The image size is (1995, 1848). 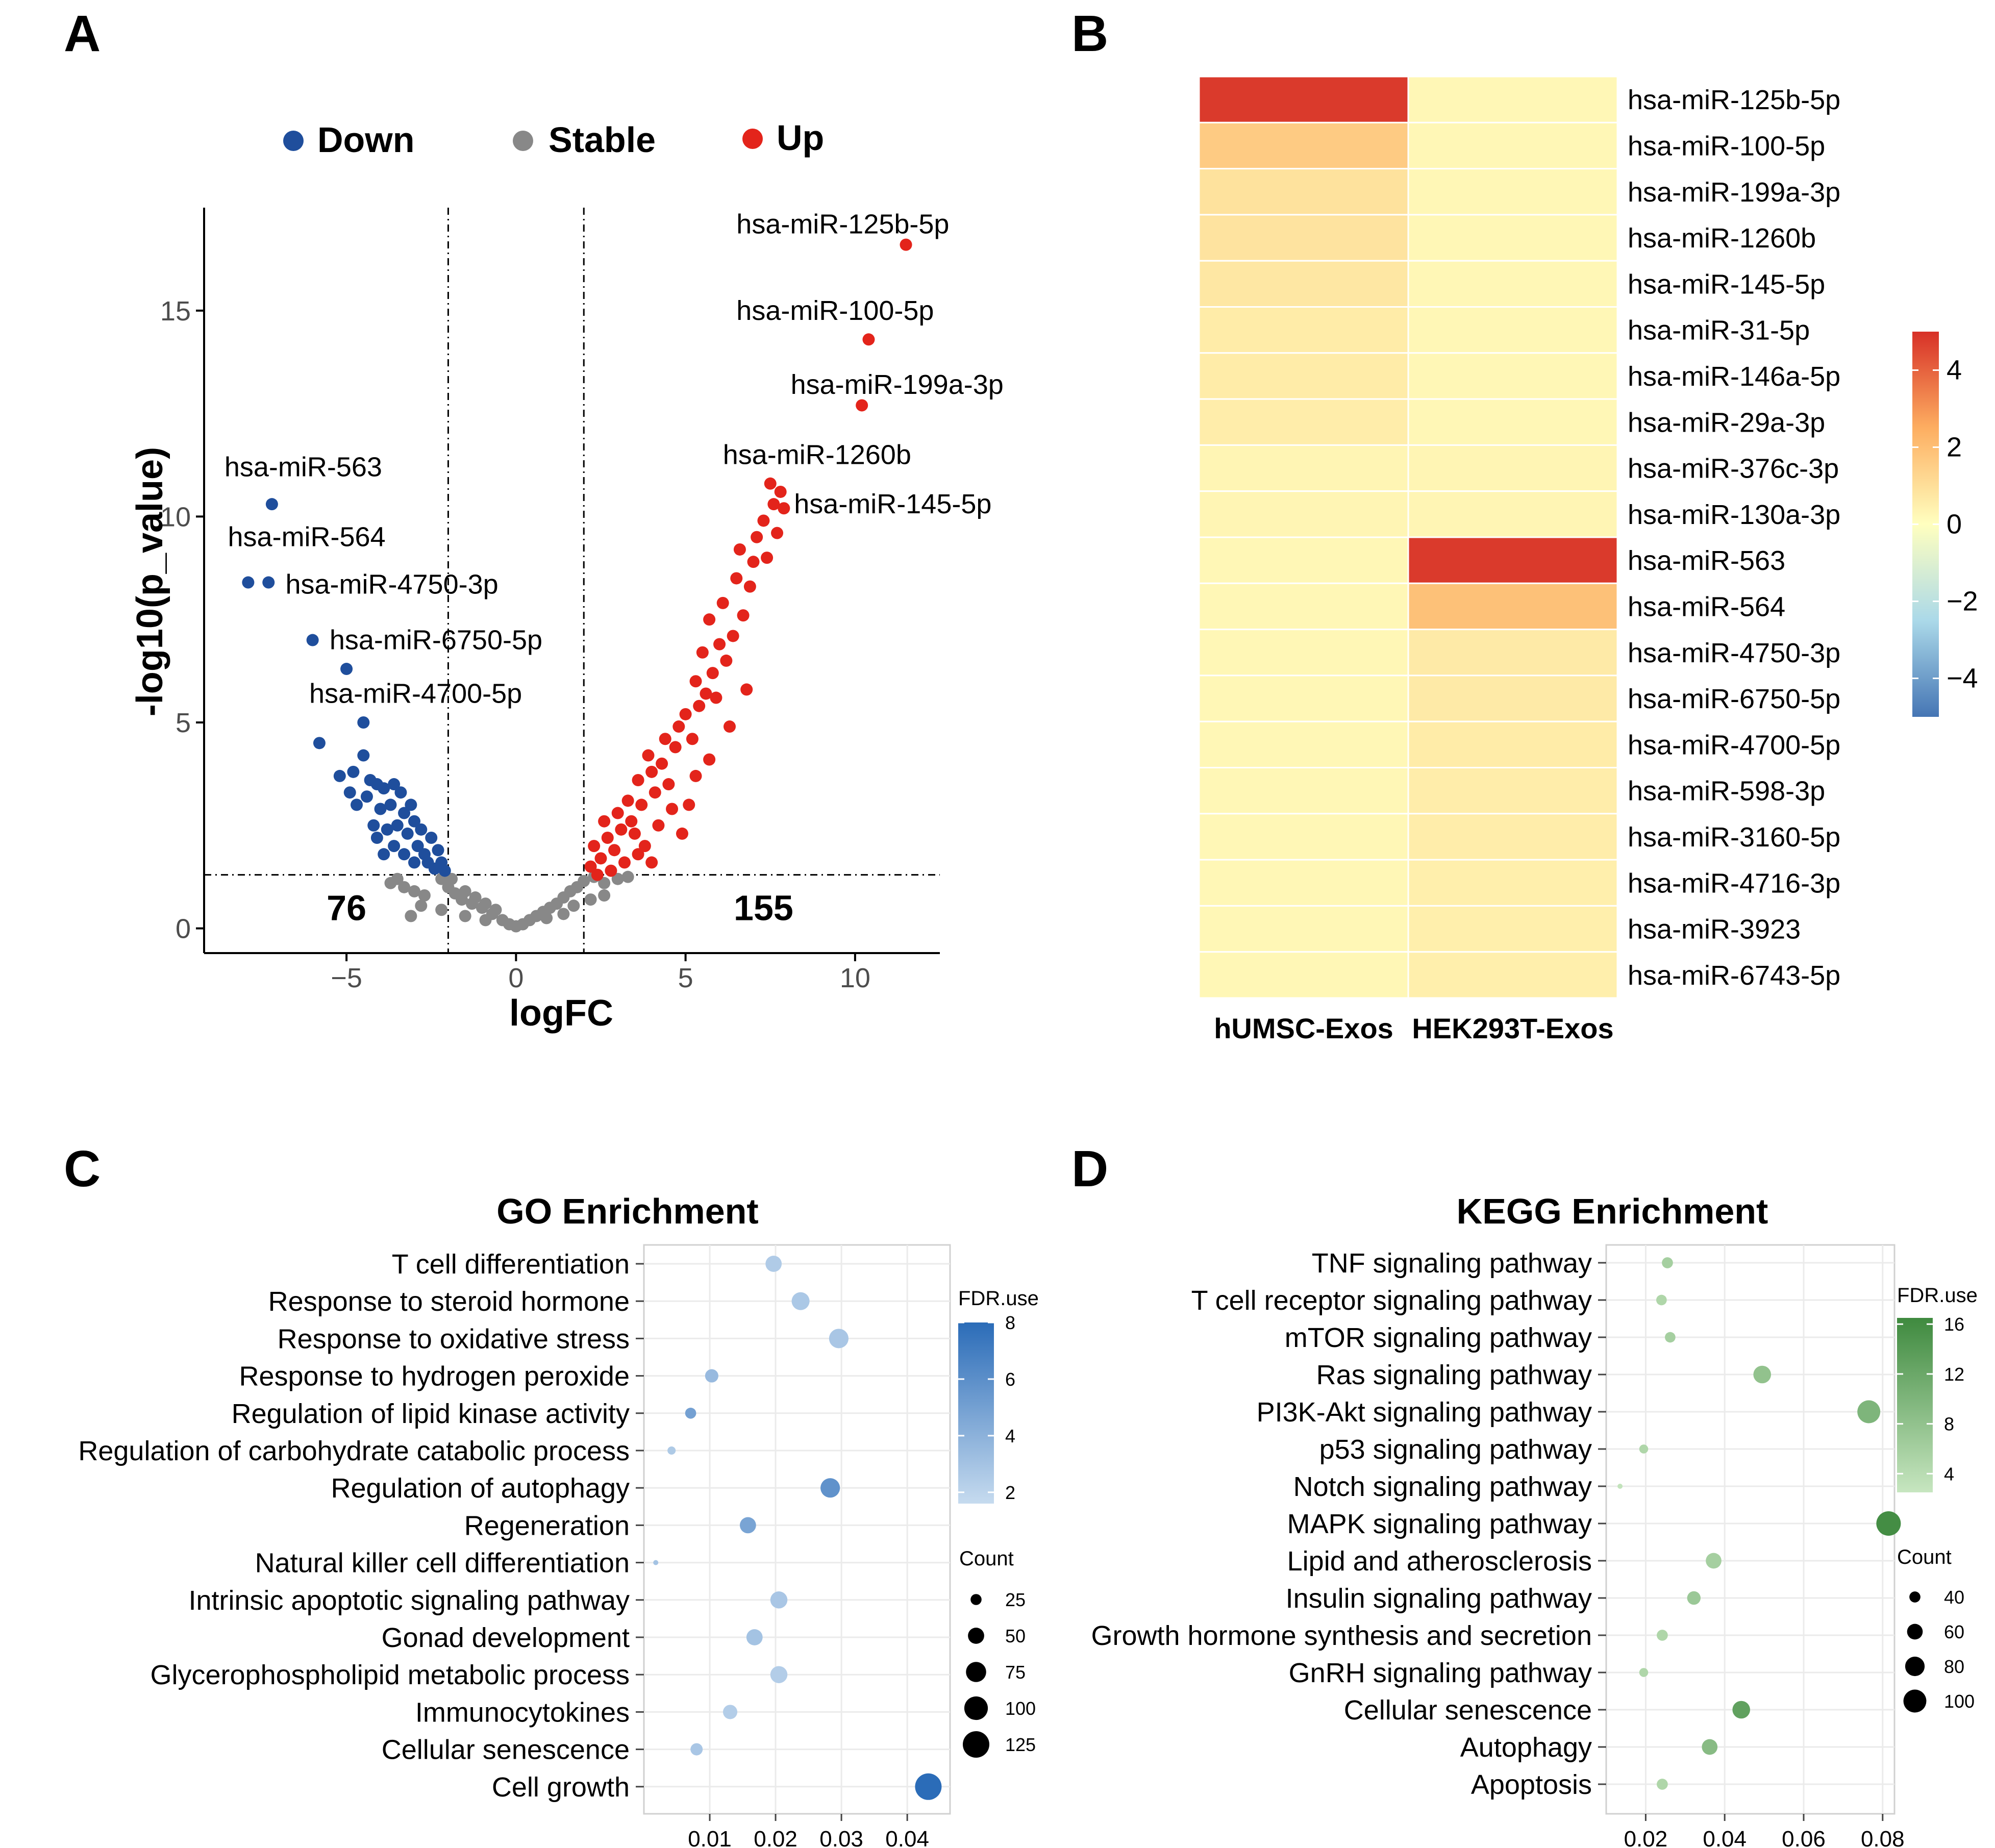 What do you see at coordinates (1468, 1711) in the screenshot?
I see `term-label: Cellular senescence` at bounding box center [1468, 1711].